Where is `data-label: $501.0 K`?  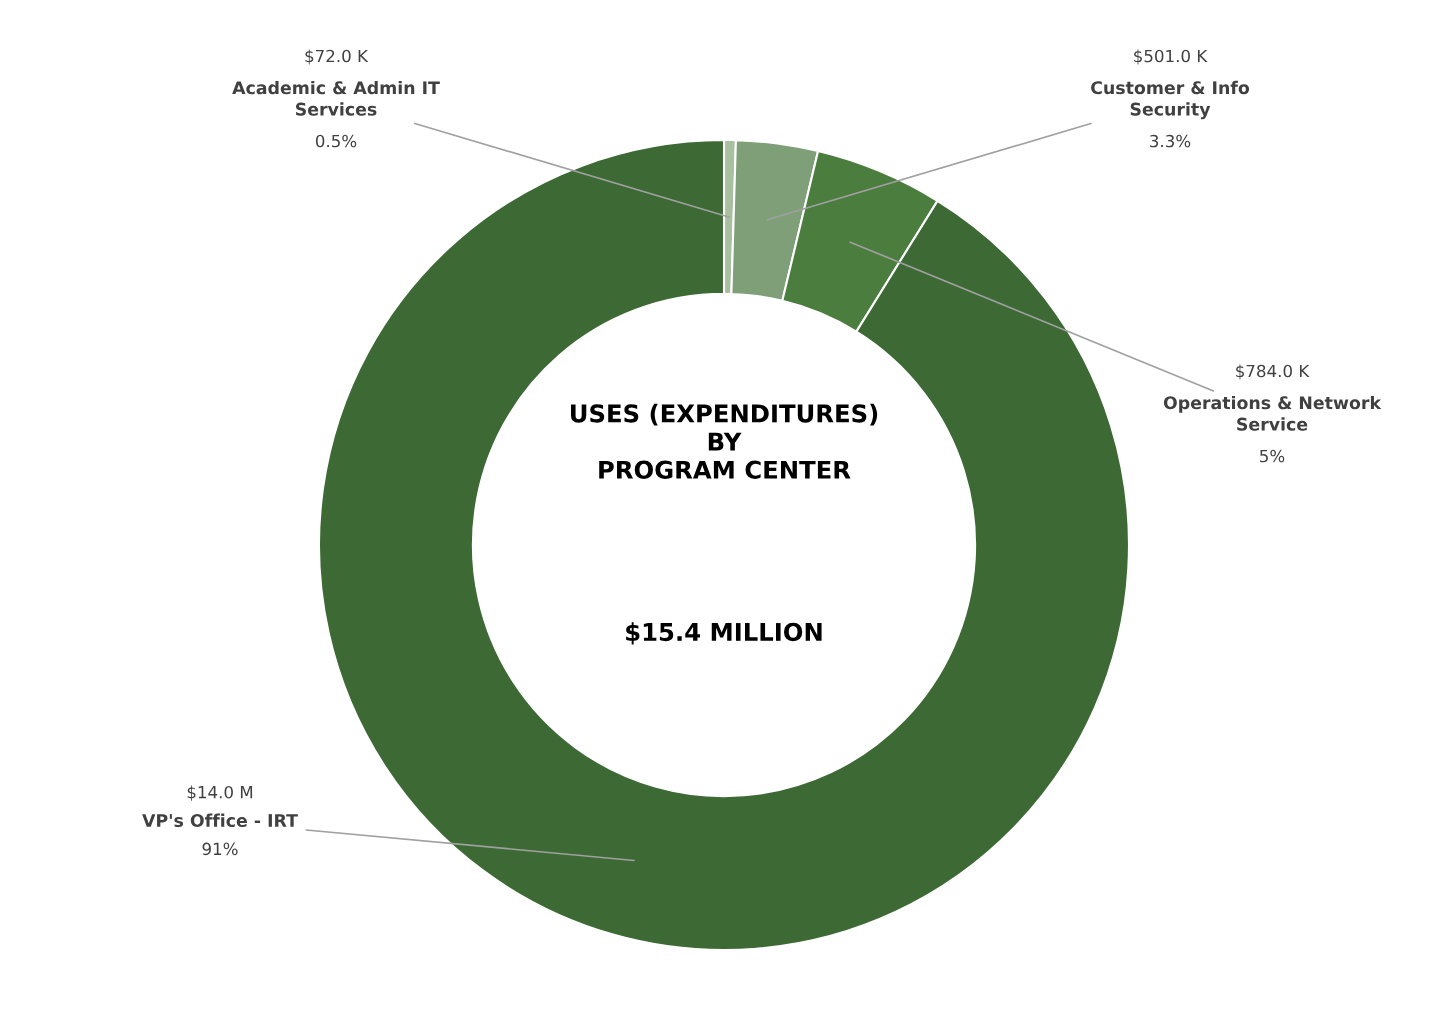 data-label: $501.0 K is located at coordinates (1171, 57).